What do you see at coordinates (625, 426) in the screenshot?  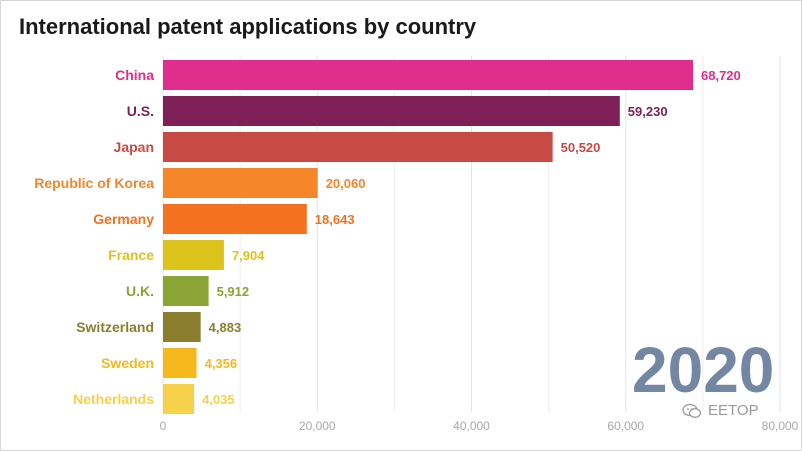 I see `x-tick-label: 60,000` at bounding box center [625, 426].